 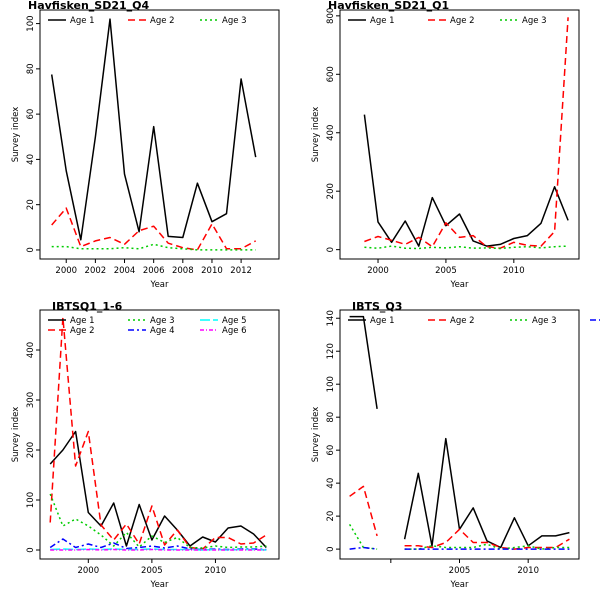 What do you see at coordinates (331, 74) in the screenshot?
I see `y-tick-label: 600` at bounding box center [331, 74].